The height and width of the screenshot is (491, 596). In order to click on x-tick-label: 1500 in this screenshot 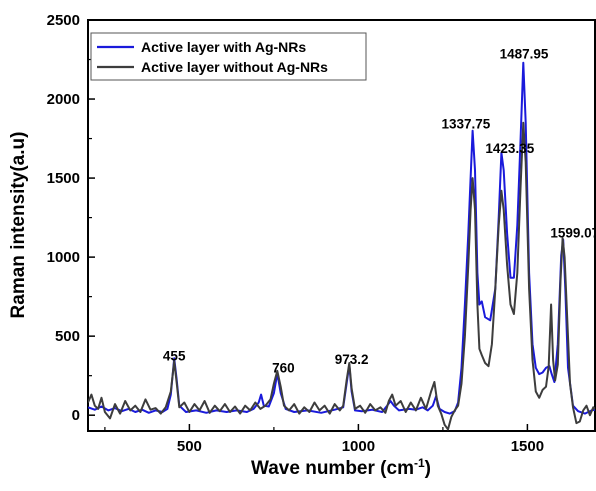, I will do `click(527, 446)`.